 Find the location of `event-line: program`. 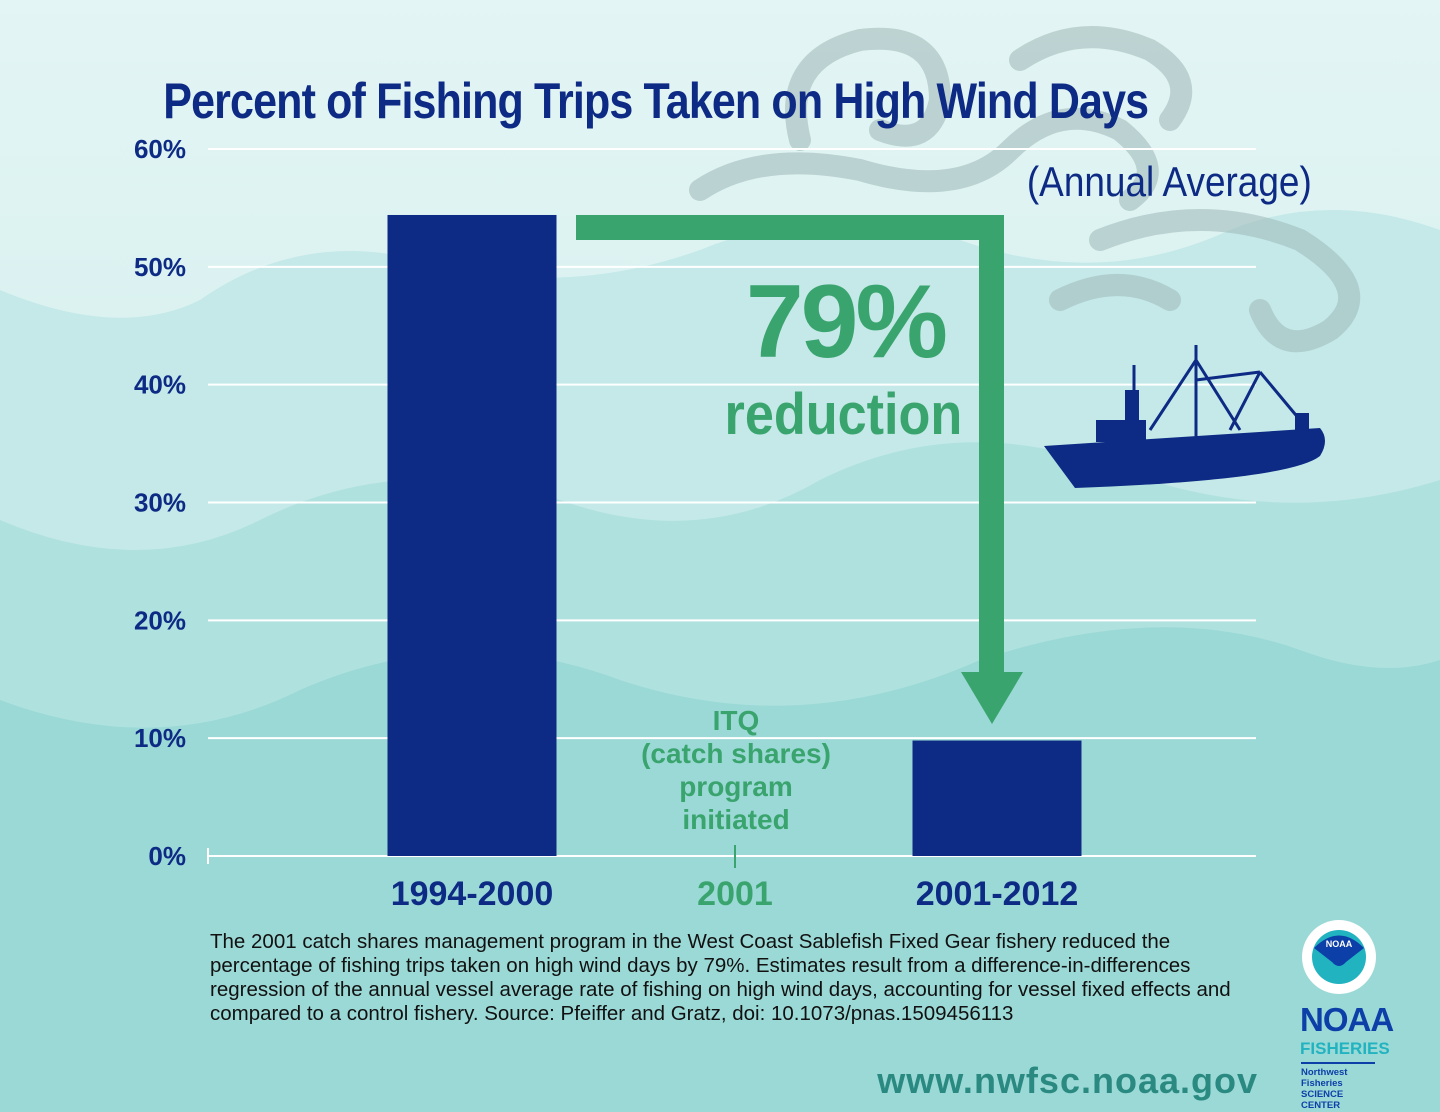

event-line: program is located at coordinates (736, 786).